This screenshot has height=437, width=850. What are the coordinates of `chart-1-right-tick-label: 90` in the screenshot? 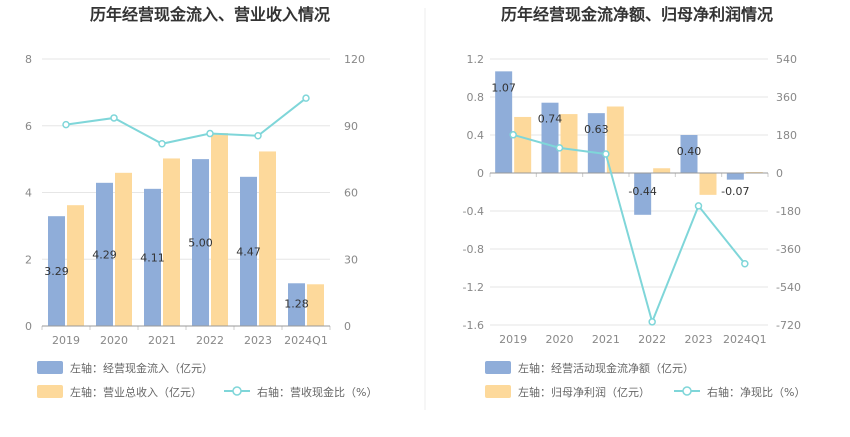 It's located at (351, 126).